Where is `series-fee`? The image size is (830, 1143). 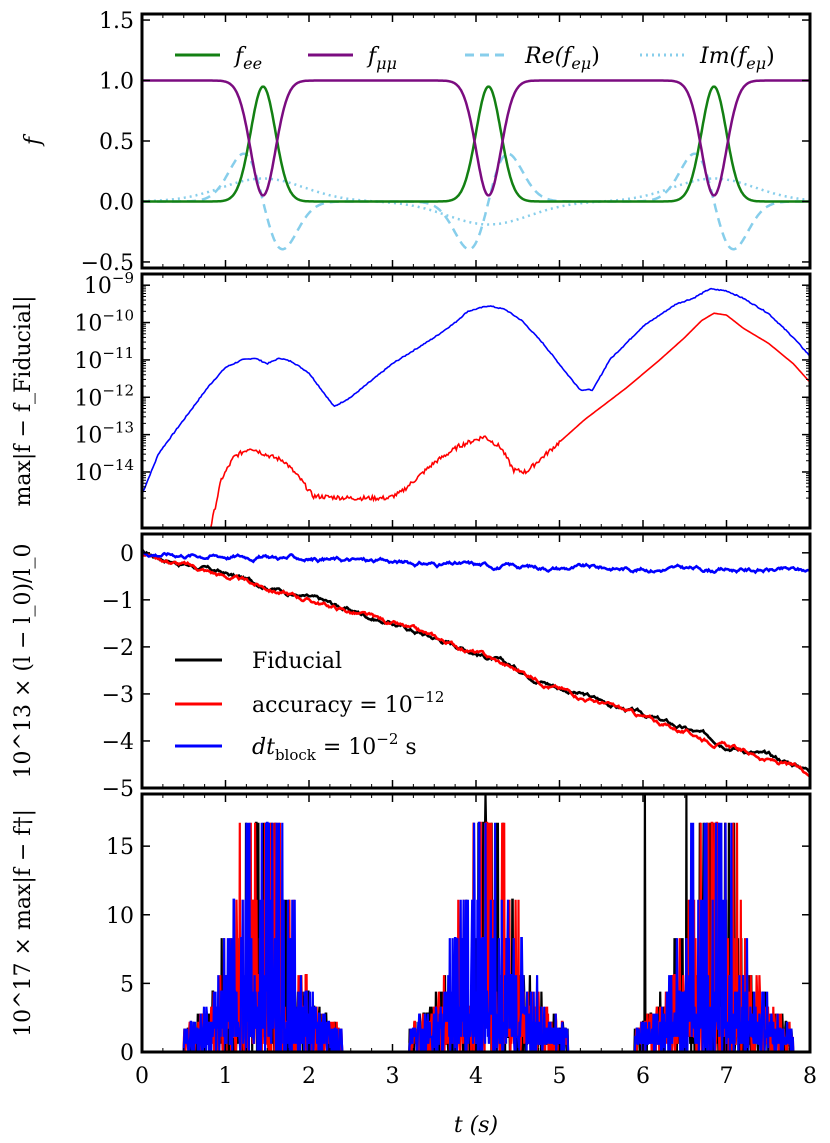
series-fee is located at coordinates (476, 144).